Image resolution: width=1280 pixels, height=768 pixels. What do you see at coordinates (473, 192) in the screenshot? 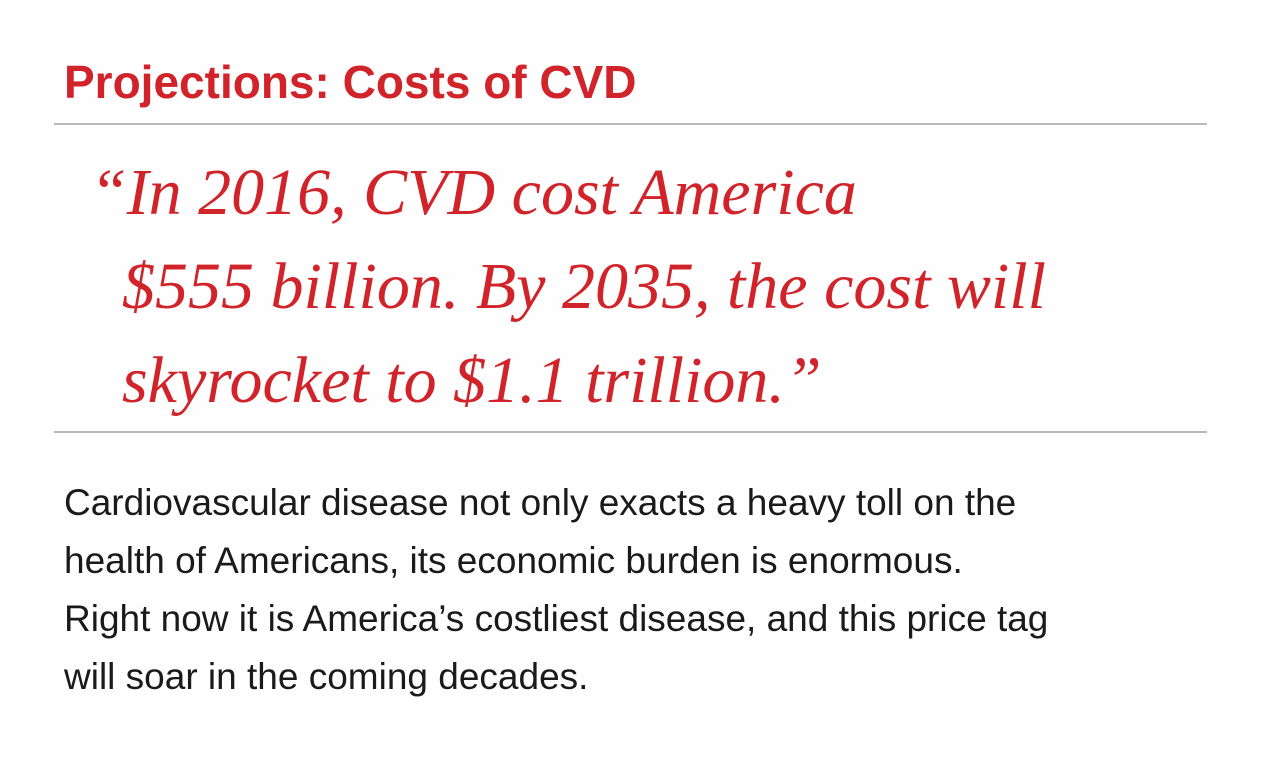
I see `quote-line: “In 2016, CVD cost America` at bounding box center [473, 192].